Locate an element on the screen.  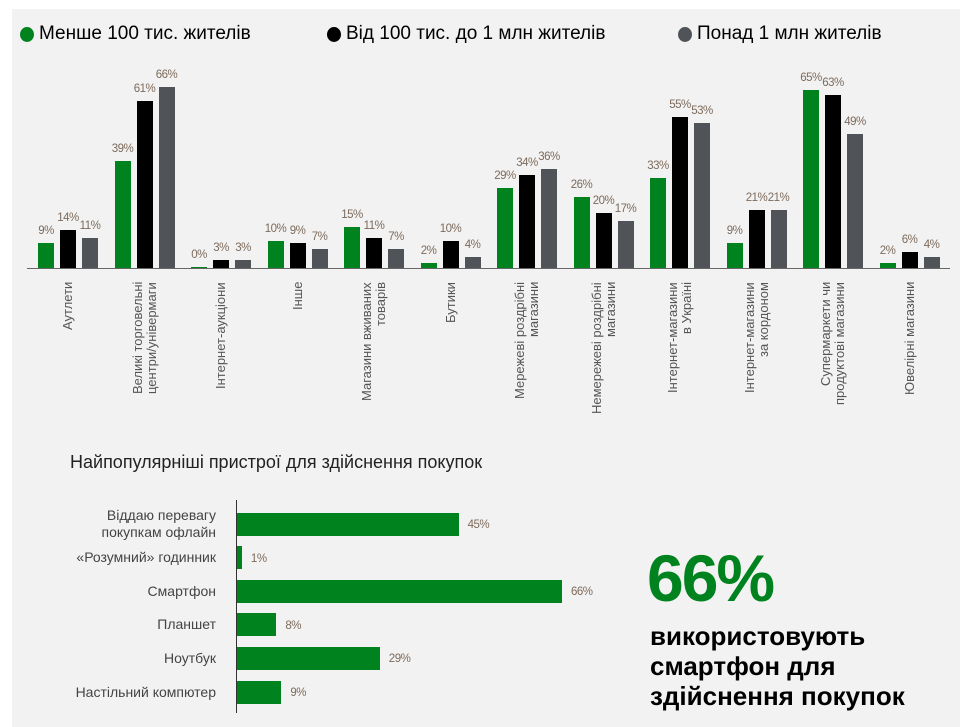
y-axis-line is located at coordinates (236, 606).